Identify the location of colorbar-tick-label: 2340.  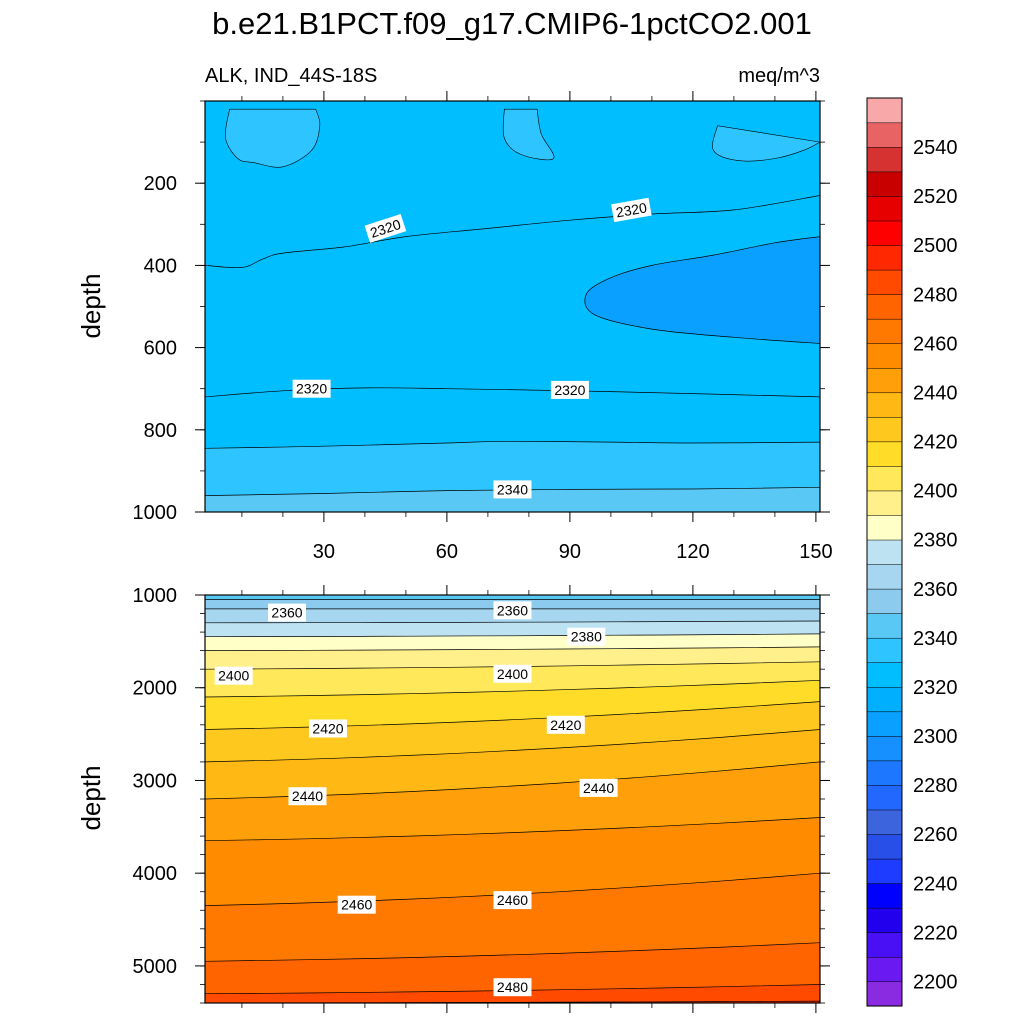
(935, 639).